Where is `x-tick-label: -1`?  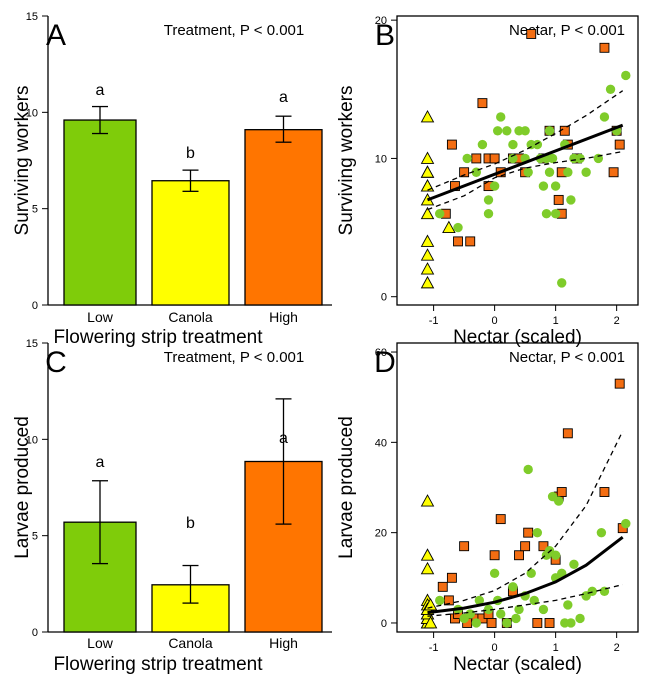 x-tick-label: -1 is located at coordinates (434, 321).